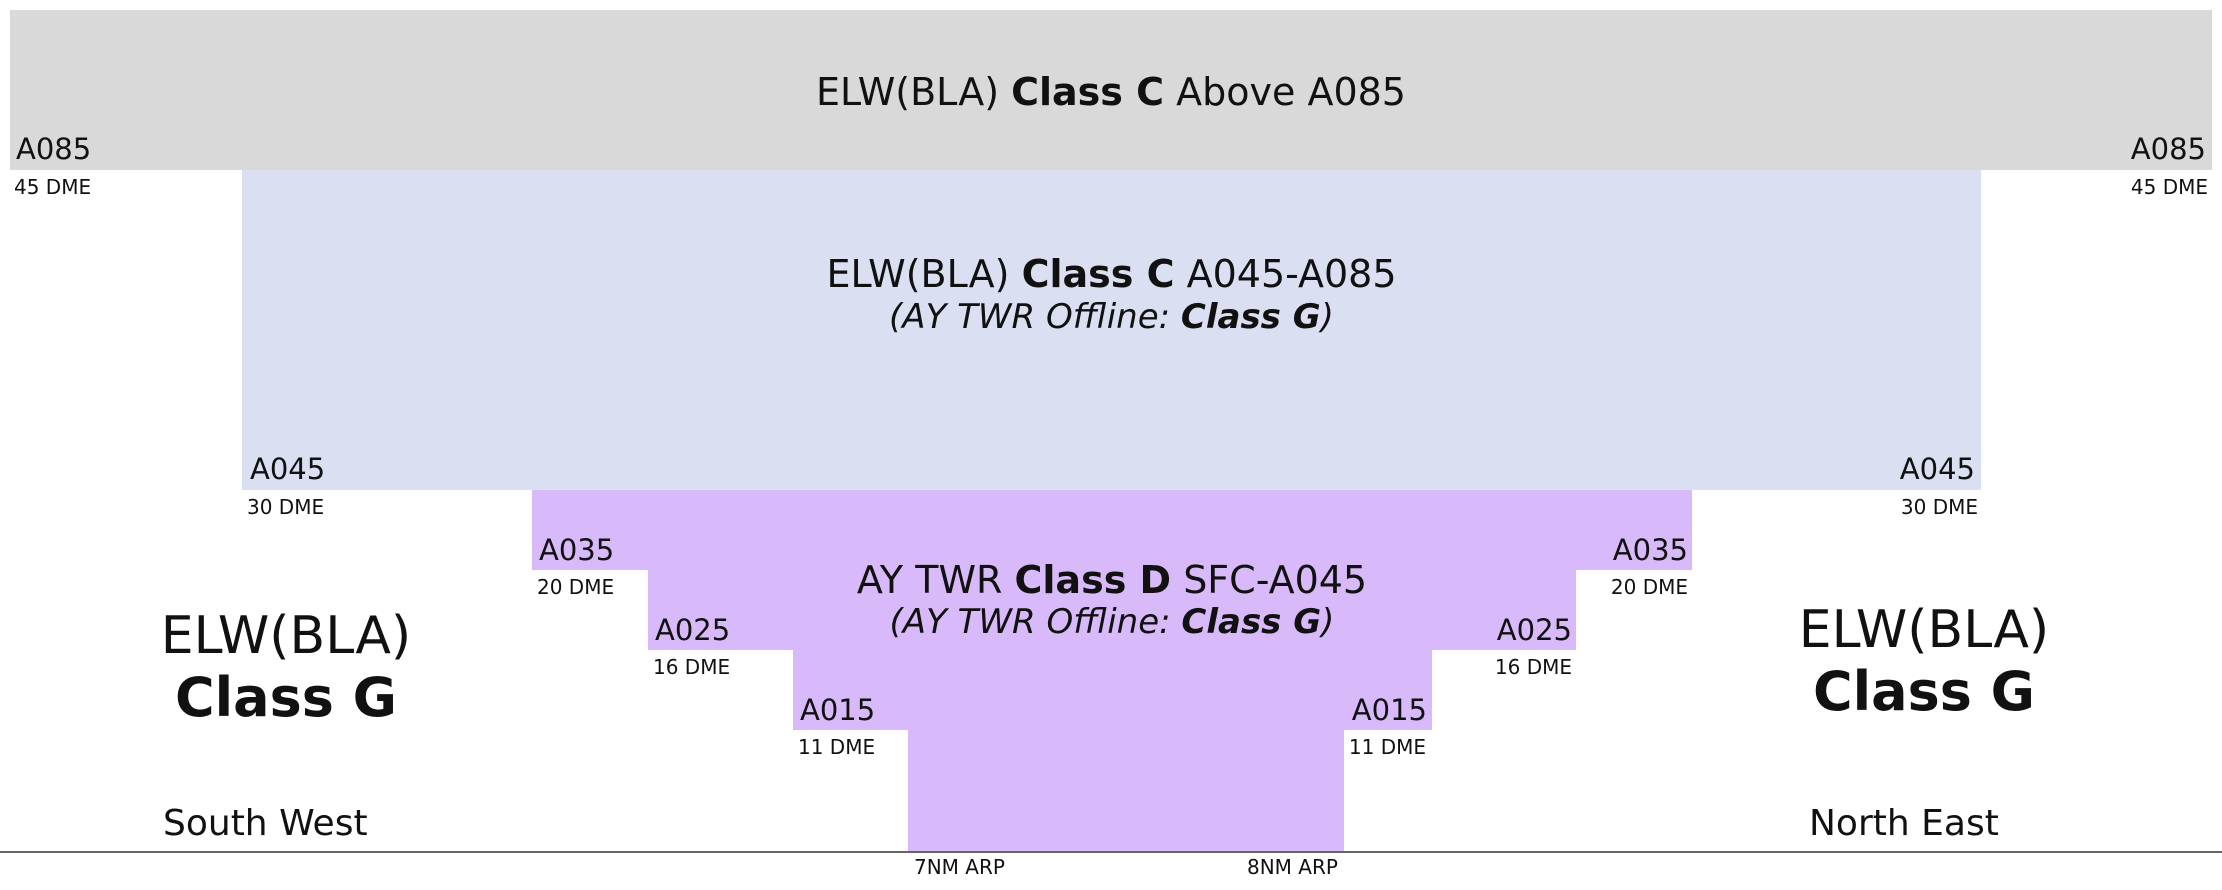  Describe the element at coordinates (1924, 630) in the screenshot. I see `class-g-right-line1: ELW(BLA)` at that location.